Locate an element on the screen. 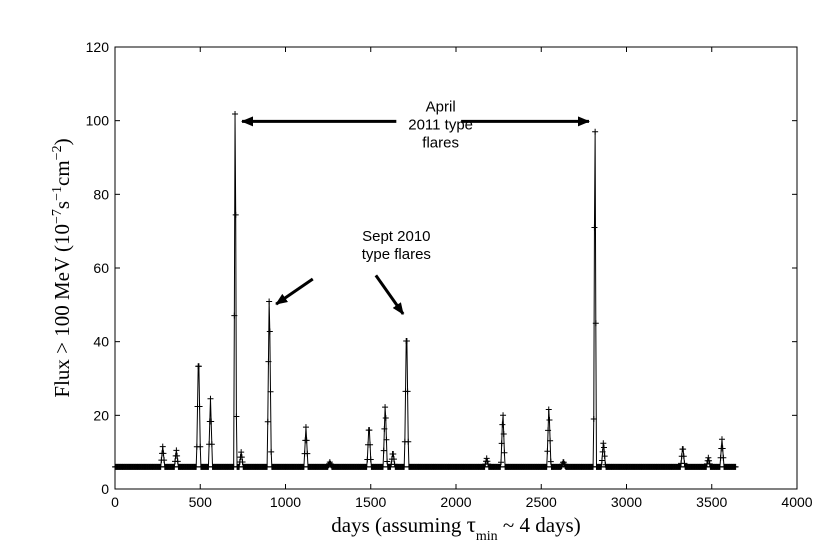 This screenshot has height=552, width=822. y-tick-label: 100 is located at coordinates (98, 121).